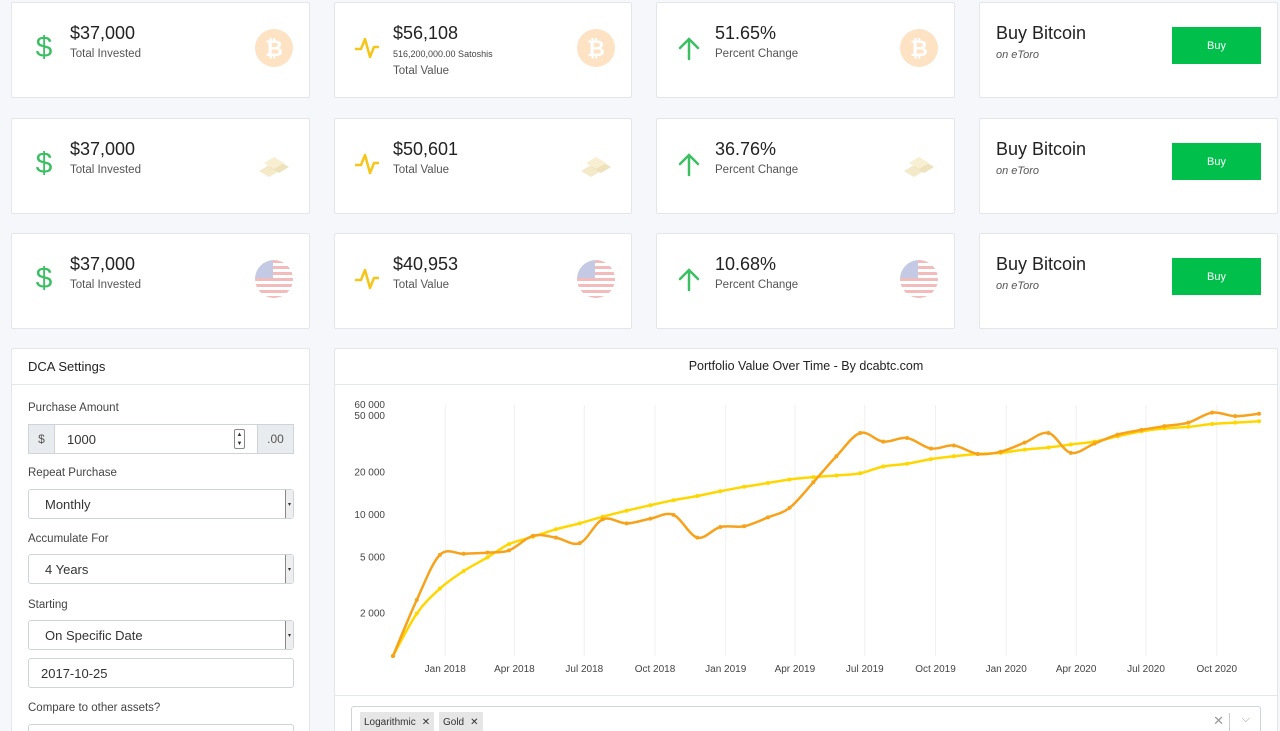 This screenshot has width=1280, height=731. I want to click on accumulate-for-value: 4 Years, so click(67, 569).